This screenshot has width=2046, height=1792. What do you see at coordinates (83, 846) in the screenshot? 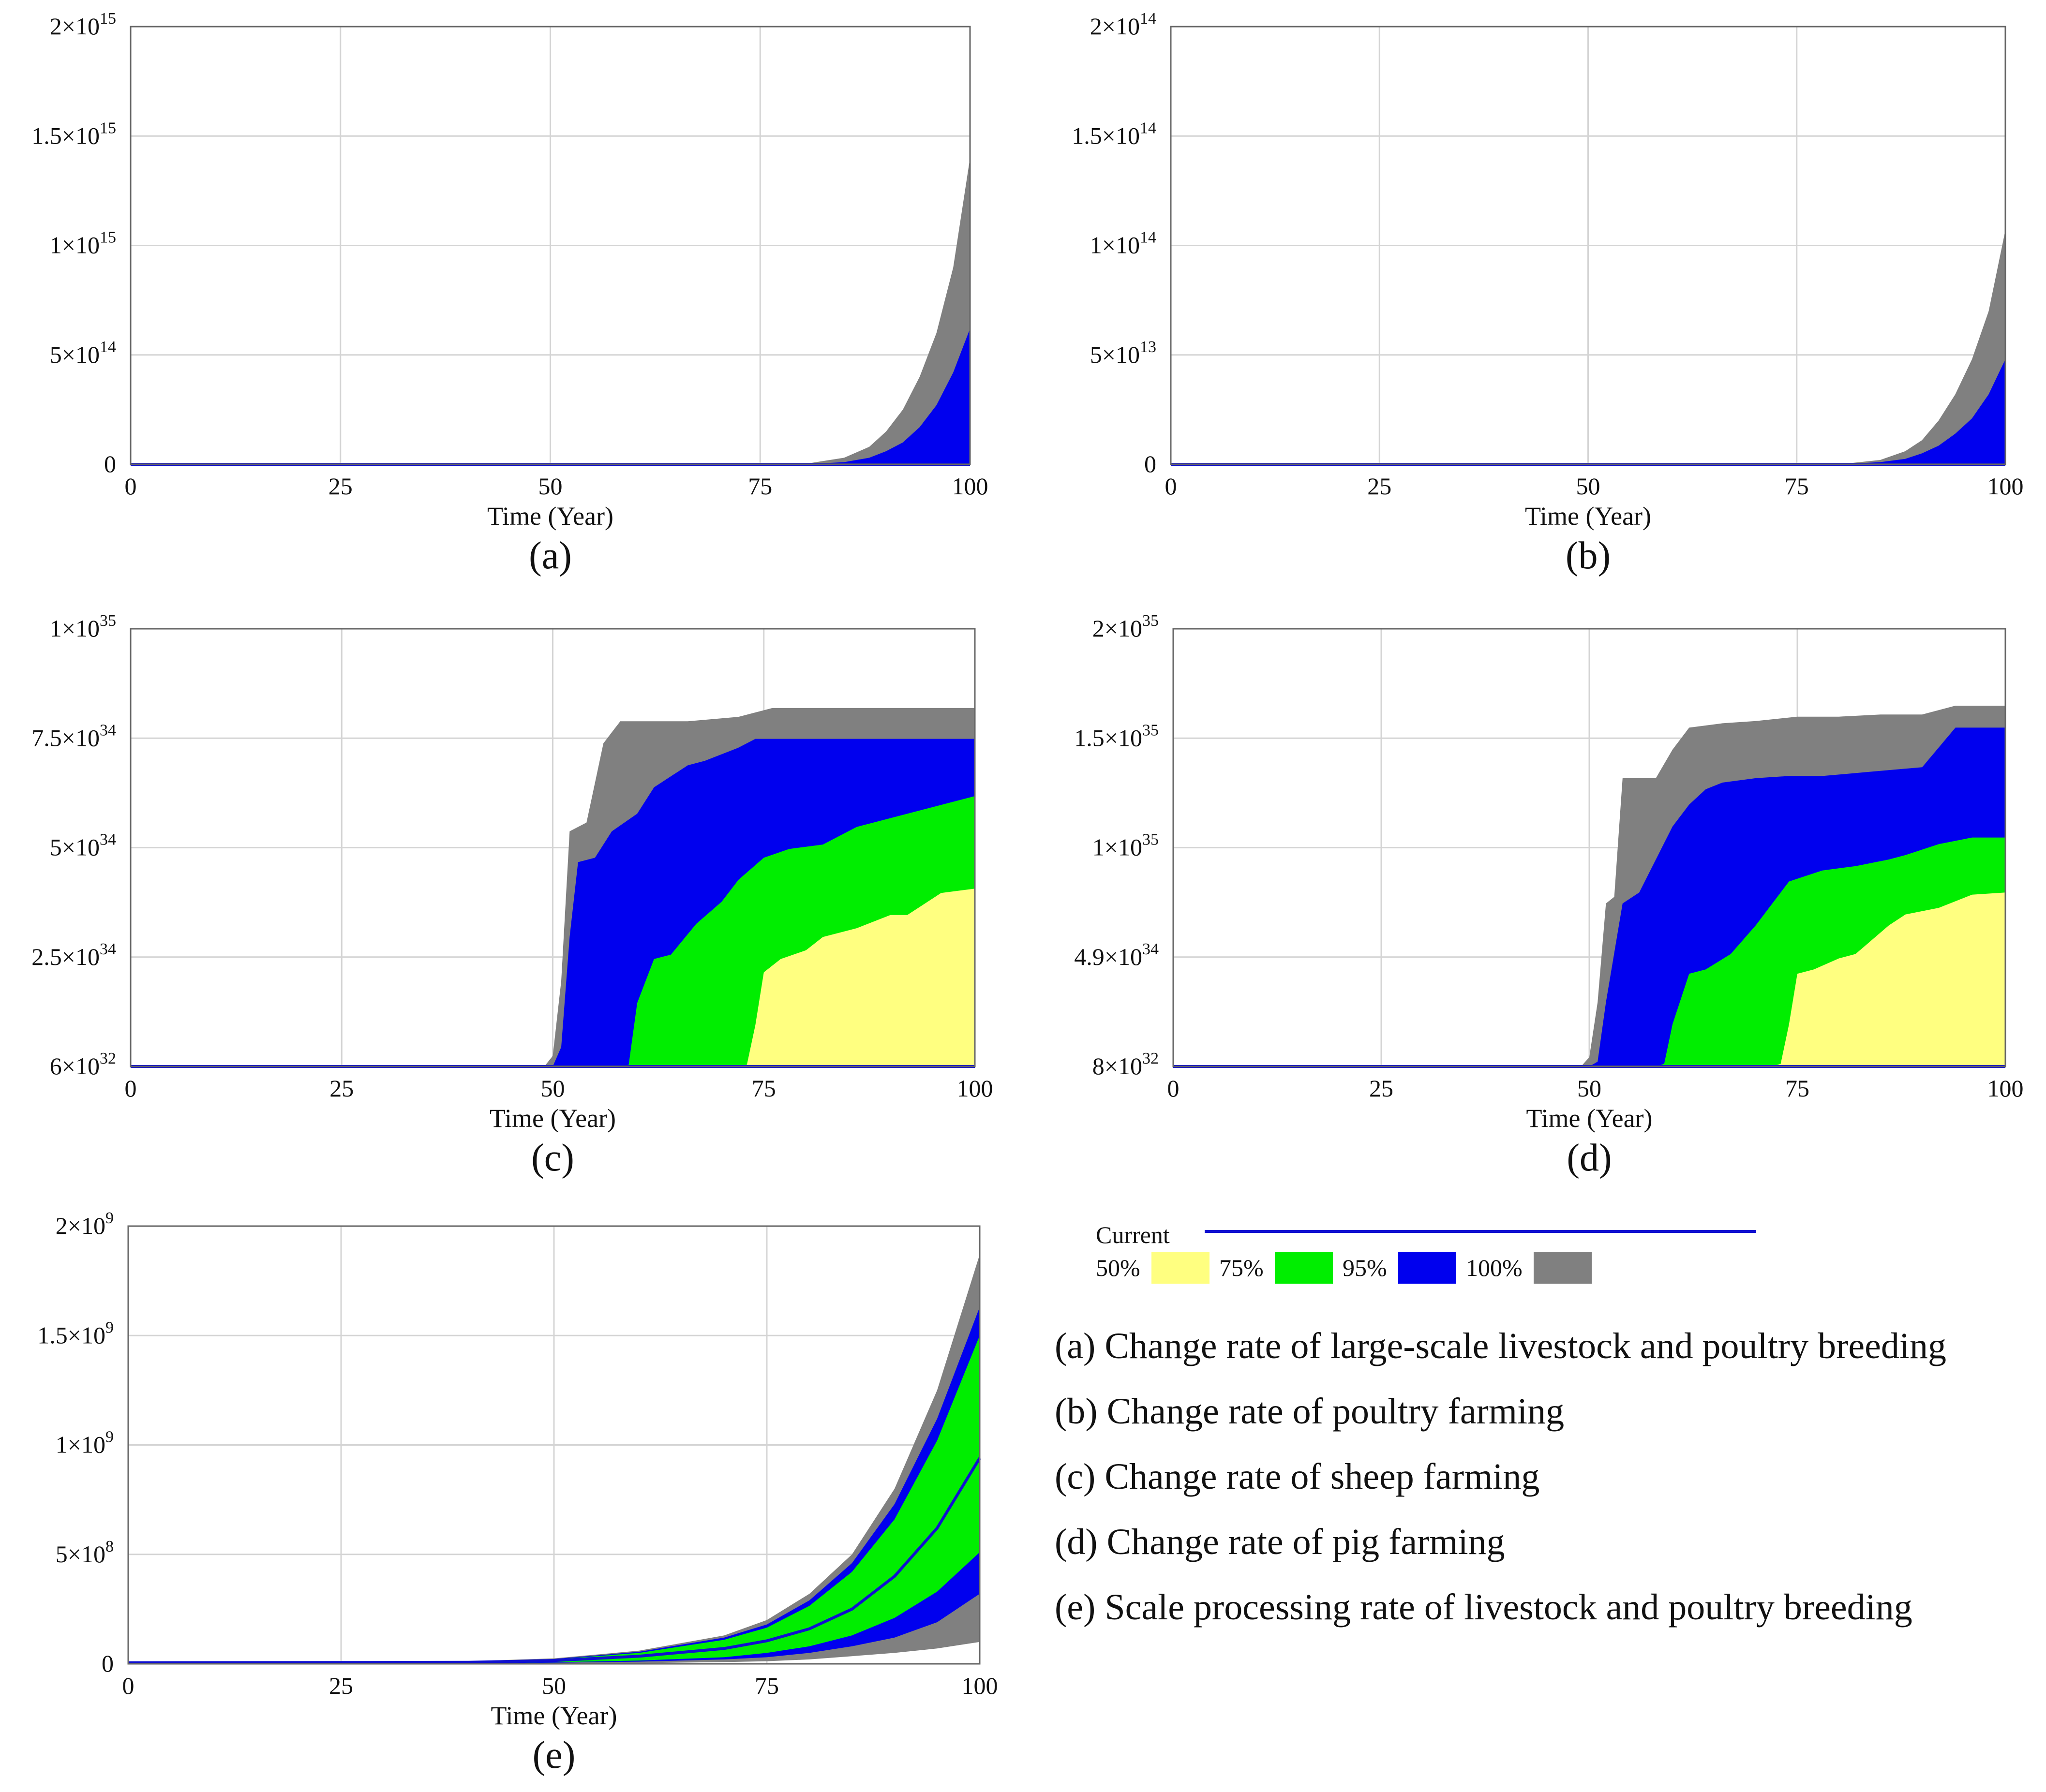
I see `y-tick-label: 5×1034` at bounding box center [83, 846].